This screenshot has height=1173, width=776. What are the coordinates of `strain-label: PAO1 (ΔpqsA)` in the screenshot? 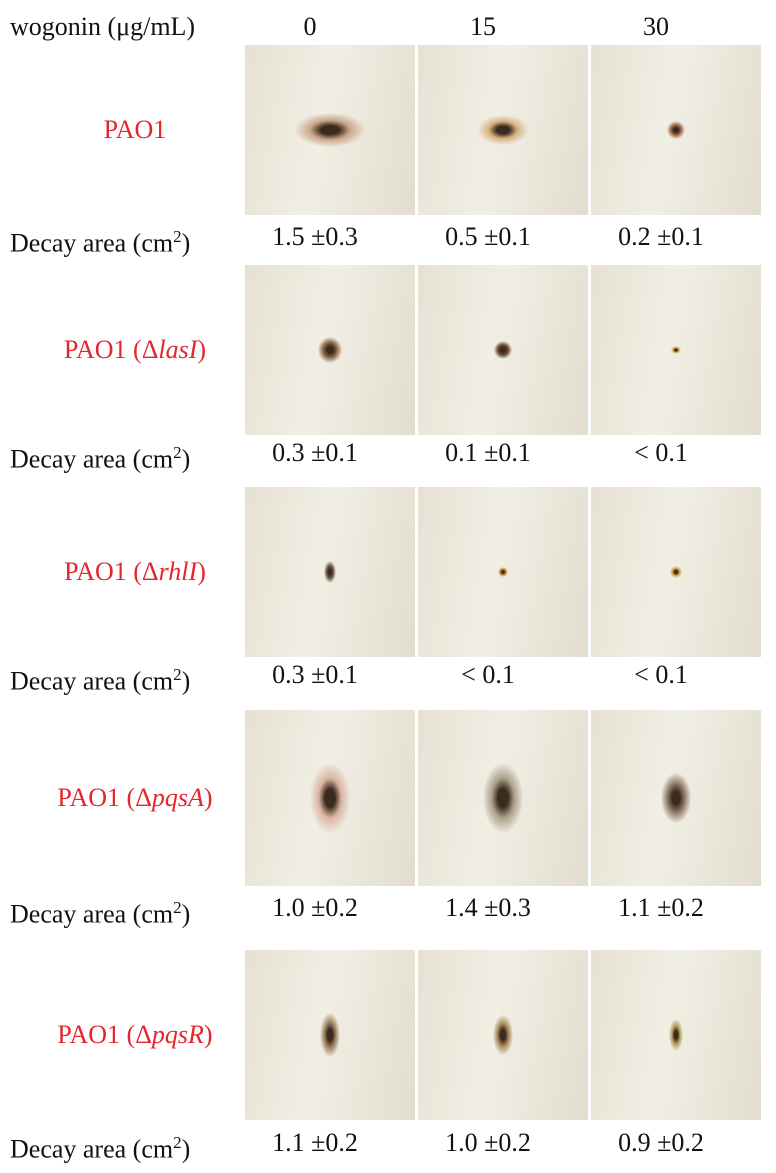 It's located at (134, 798).